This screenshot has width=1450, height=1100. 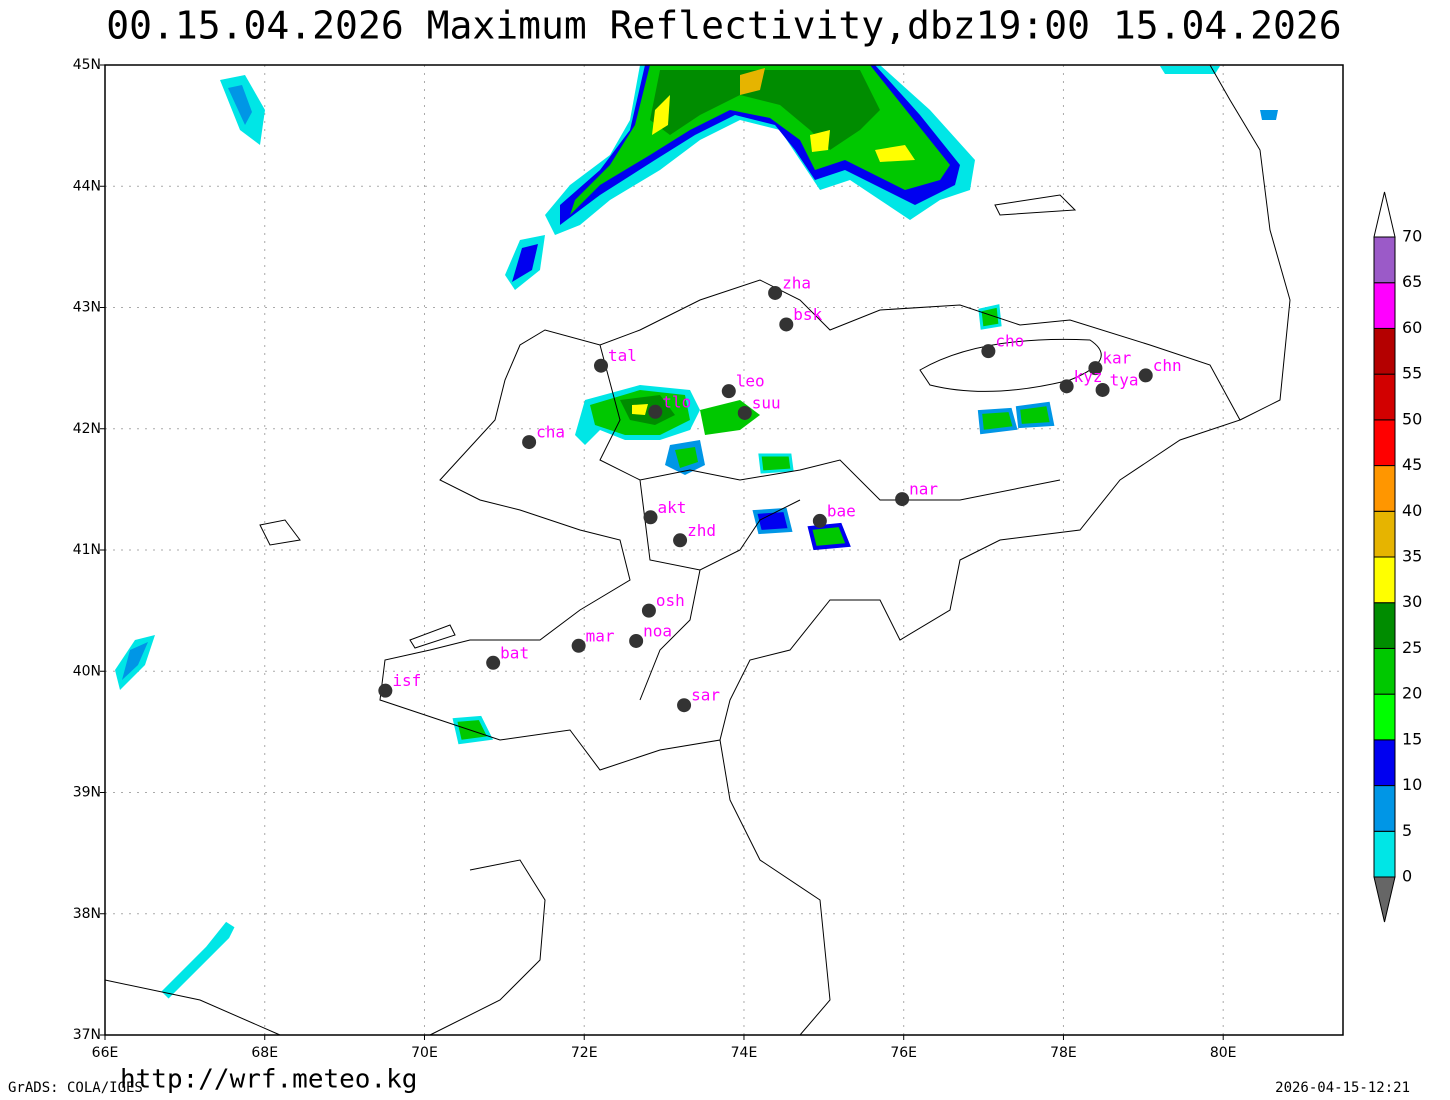 I want to click on x-tick-label: 66E, so click(x=105, y=1053).